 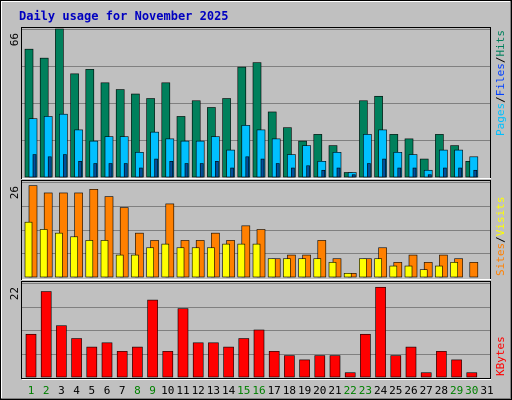 I want to click on x-label-day-15: 15, so click(x=243, y=390).